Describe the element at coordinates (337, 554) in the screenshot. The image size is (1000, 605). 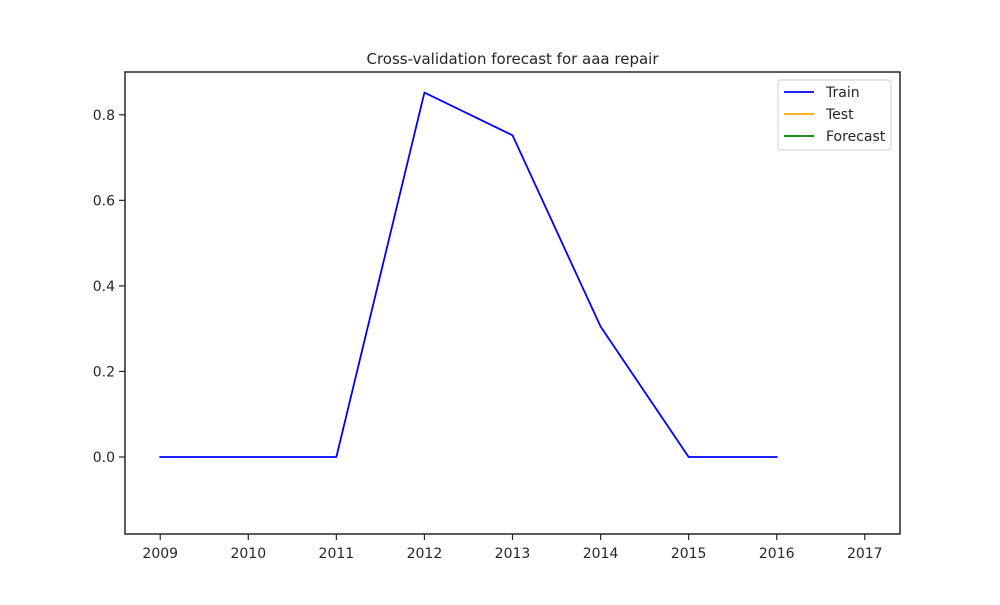
I see `x-tick-label: 2011` at that location.